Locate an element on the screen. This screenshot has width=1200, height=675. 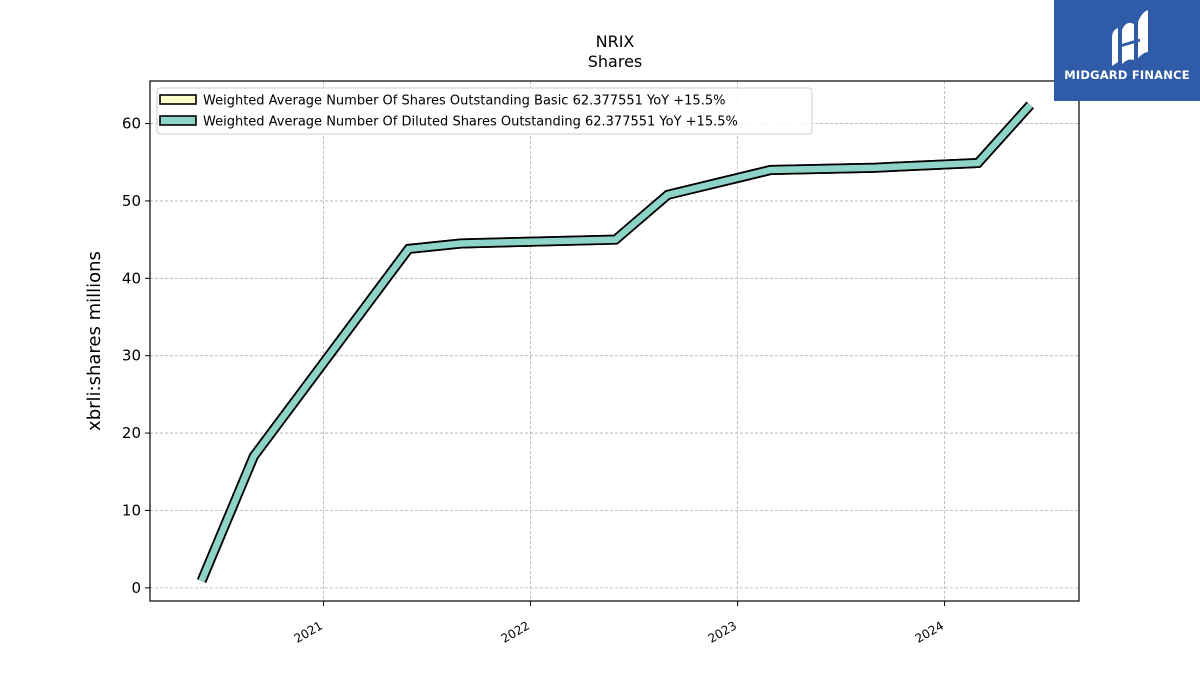
y-axis-label: xbrli:shares millions is located at coordinates (94, 341).